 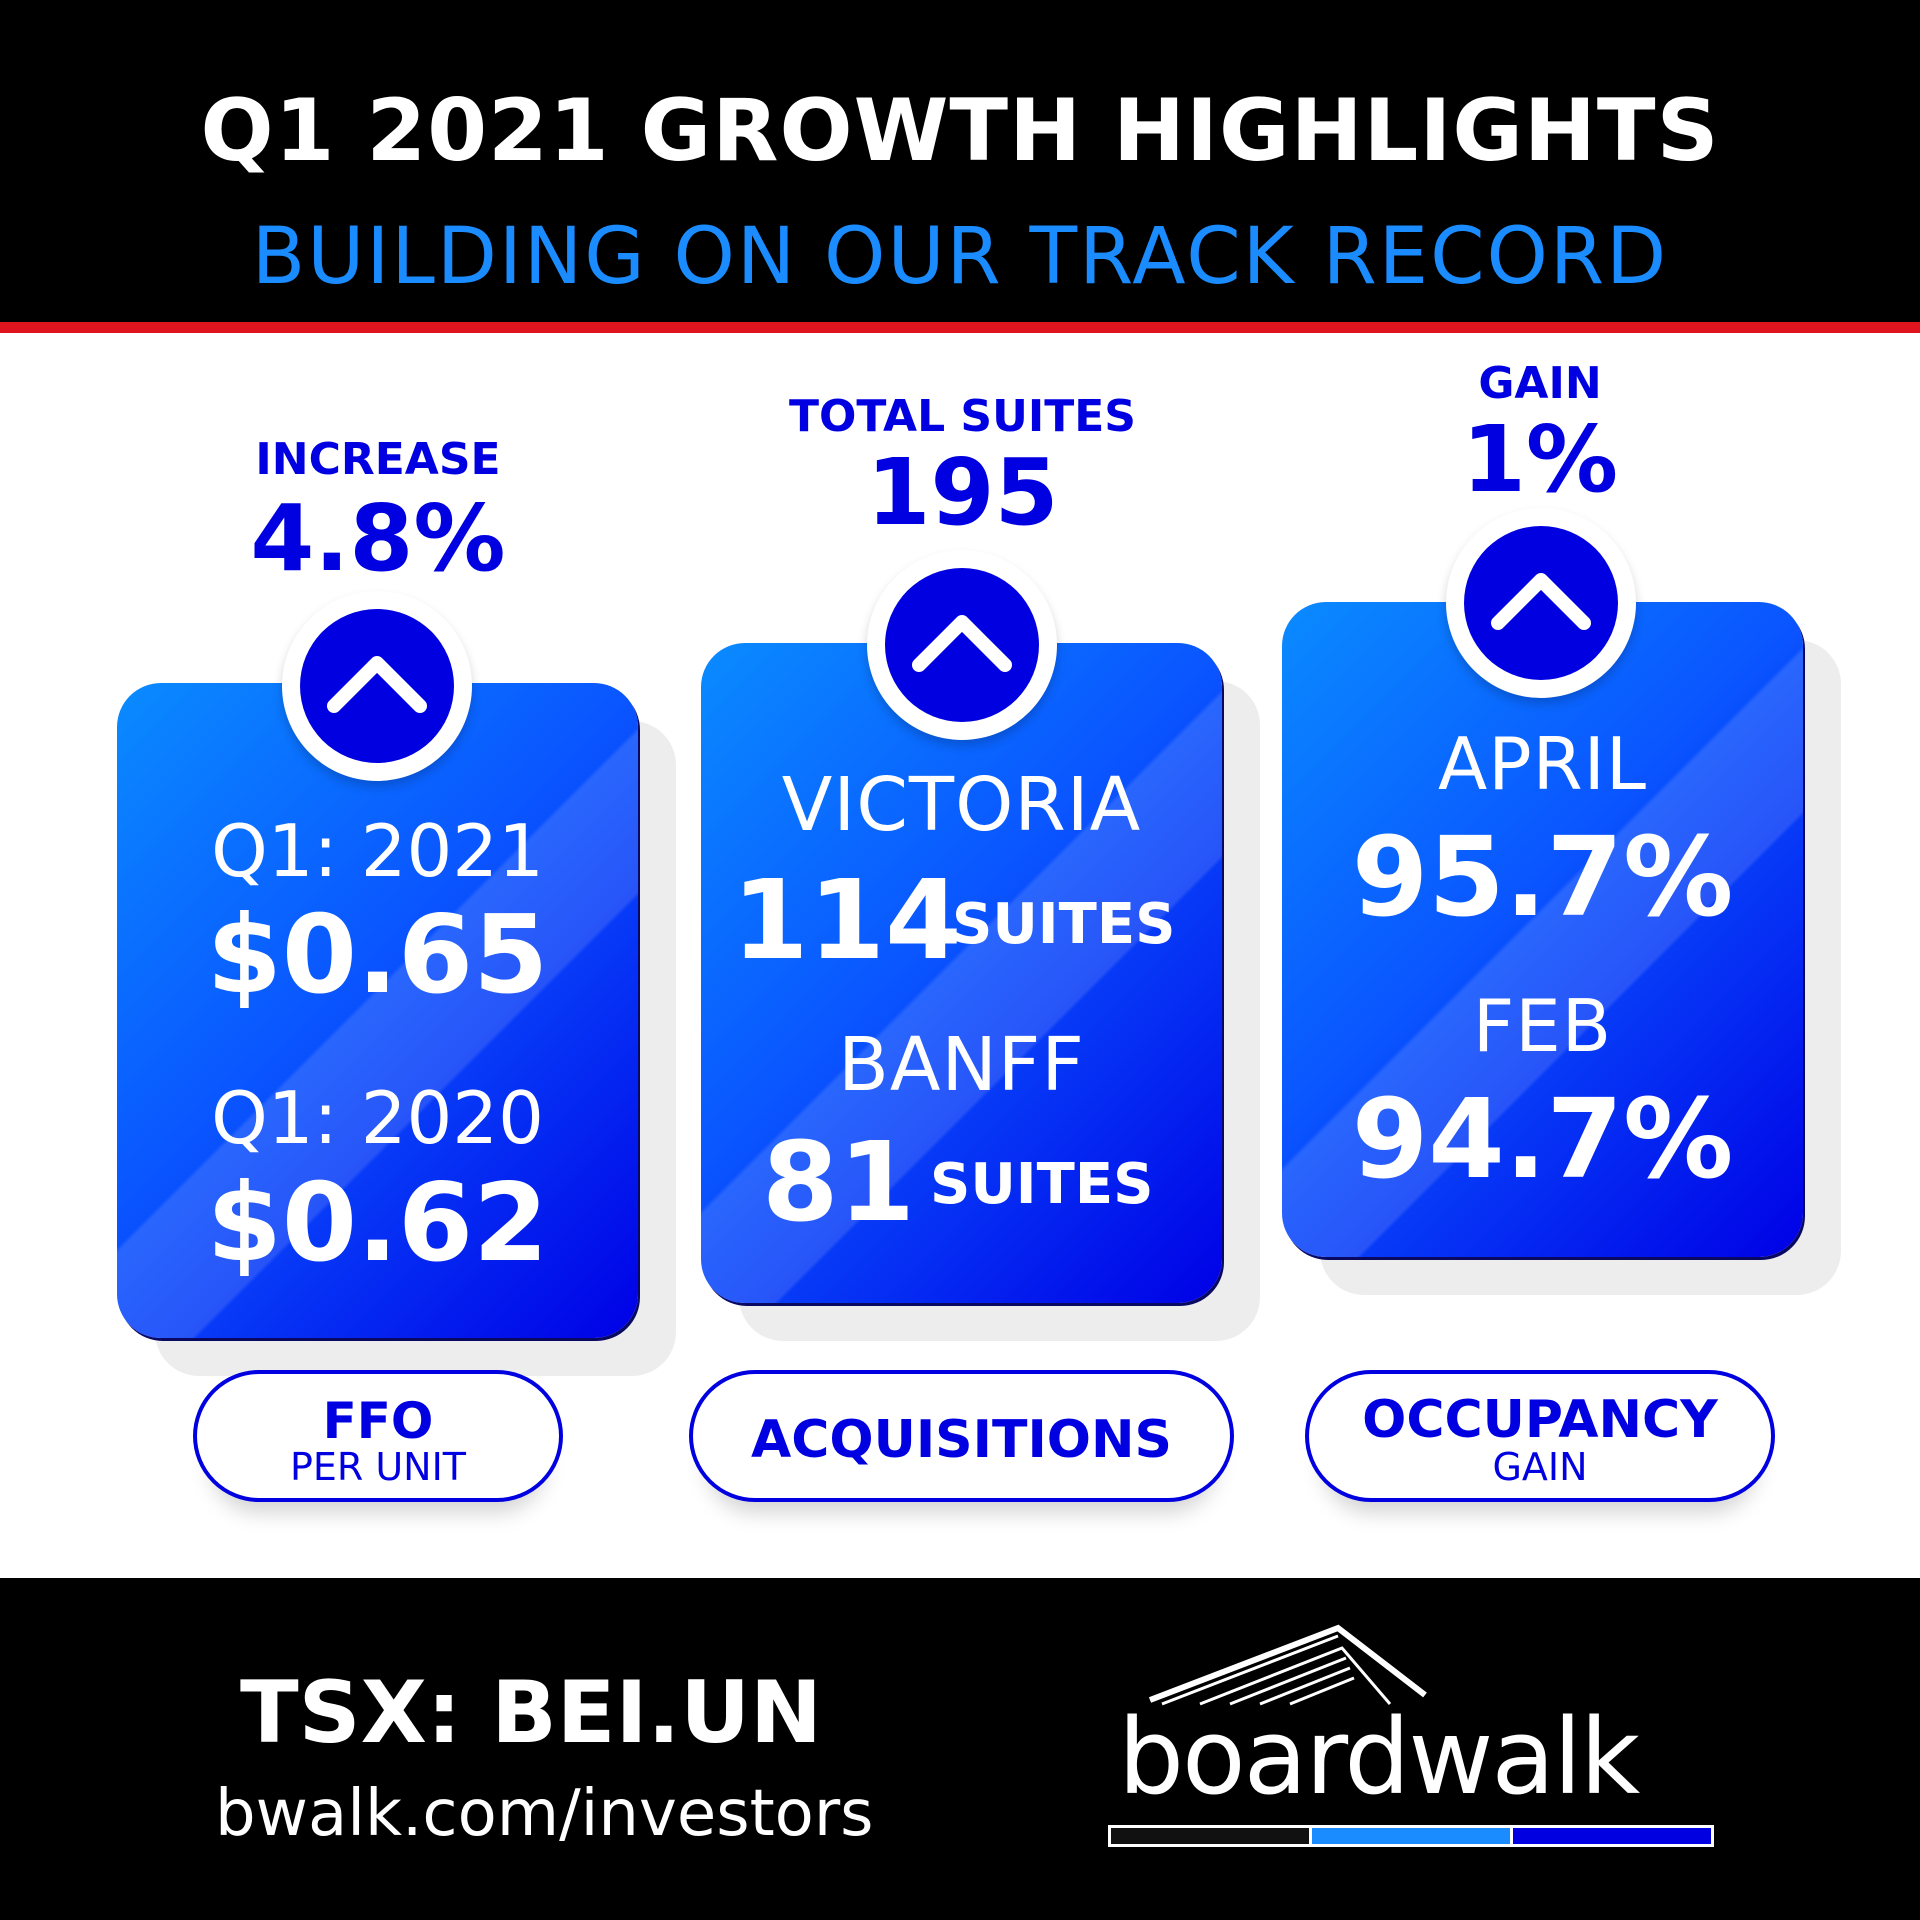 I want to click on acq-banff-value: 81, so click(x=839, y=1182).